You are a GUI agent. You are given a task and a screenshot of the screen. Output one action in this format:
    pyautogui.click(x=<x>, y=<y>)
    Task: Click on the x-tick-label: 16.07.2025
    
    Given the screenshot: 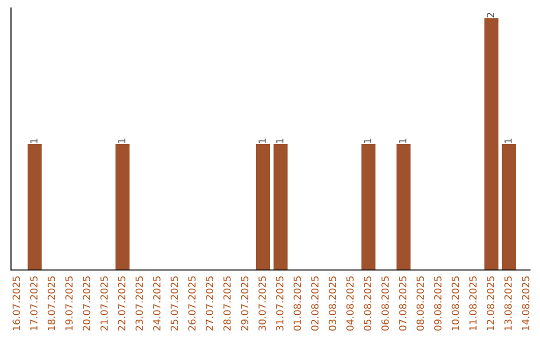 What is the action you would take?
    pyautogui.click(x=16, y=303)
    